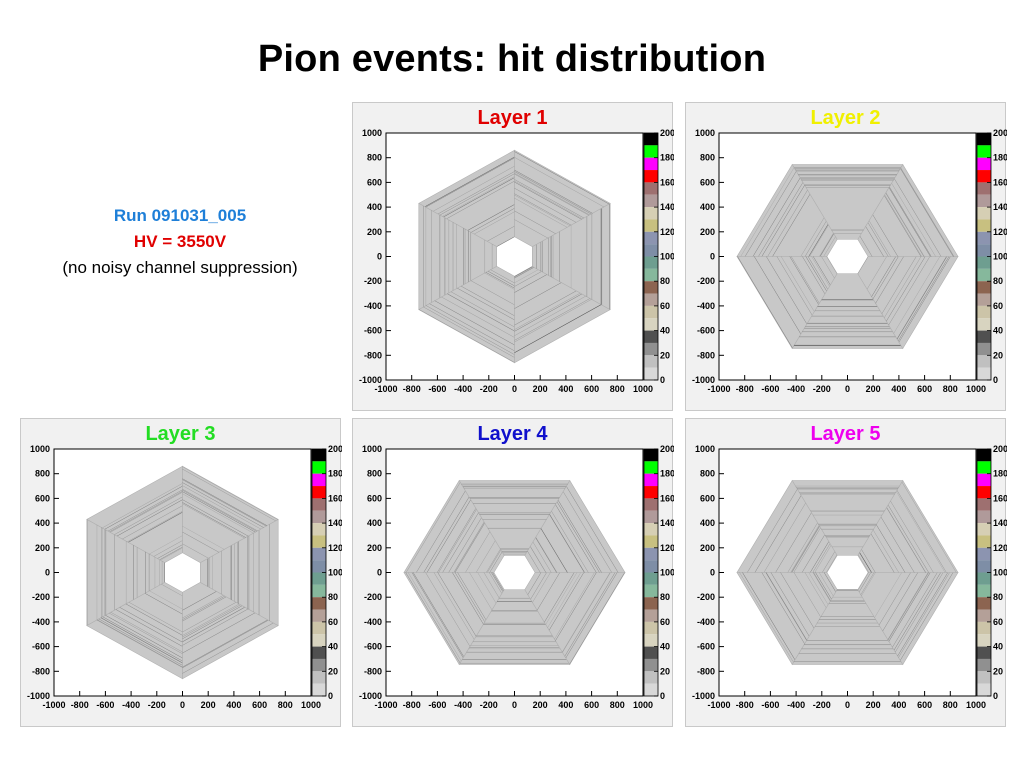 Image resolution: width=1024 pixels, height=768 pixels. Describe the element at coordinates (565, 705) in the screenshot. I see `x-tick-label: 400` at that location.